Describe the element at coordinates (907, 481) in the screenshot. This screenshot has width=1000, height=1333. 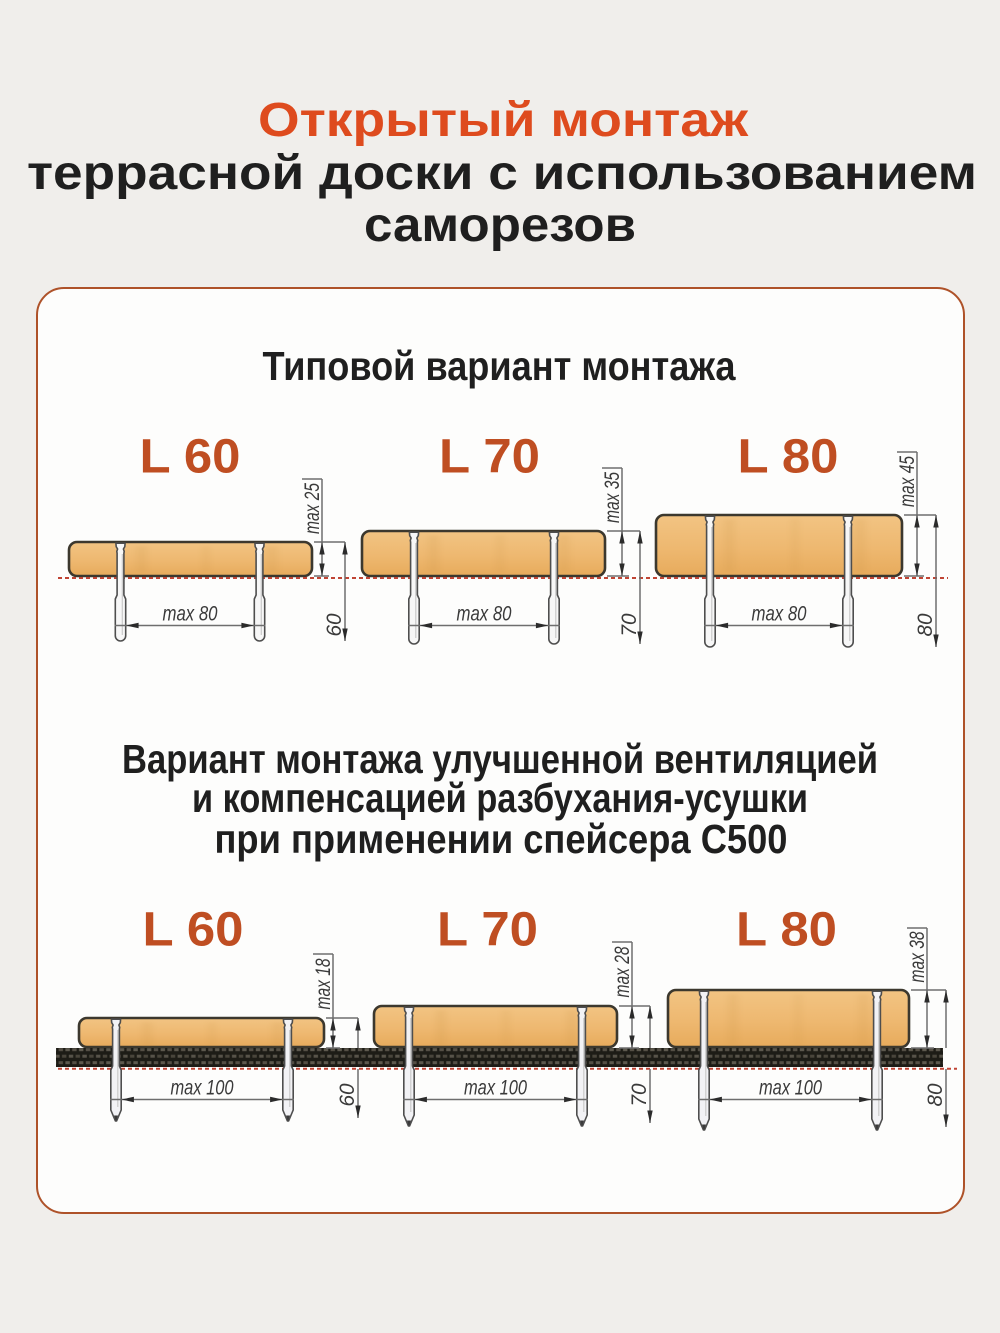
I see `svg-text: max 45` at that location.